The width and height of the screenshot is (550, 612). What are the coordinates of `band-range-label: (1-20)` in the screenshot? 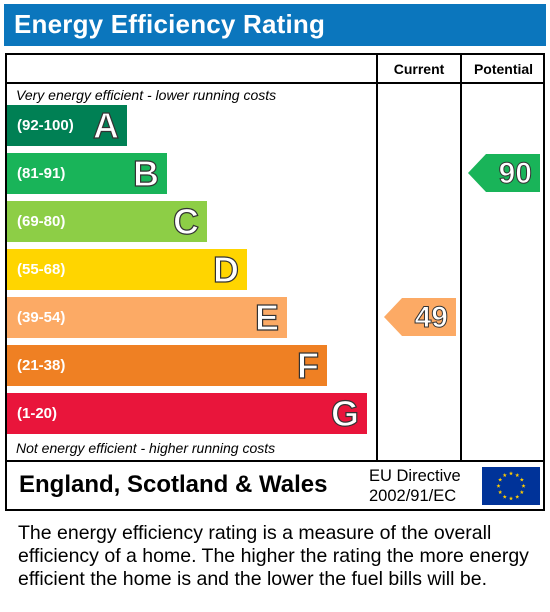 It's located at (37, 413).